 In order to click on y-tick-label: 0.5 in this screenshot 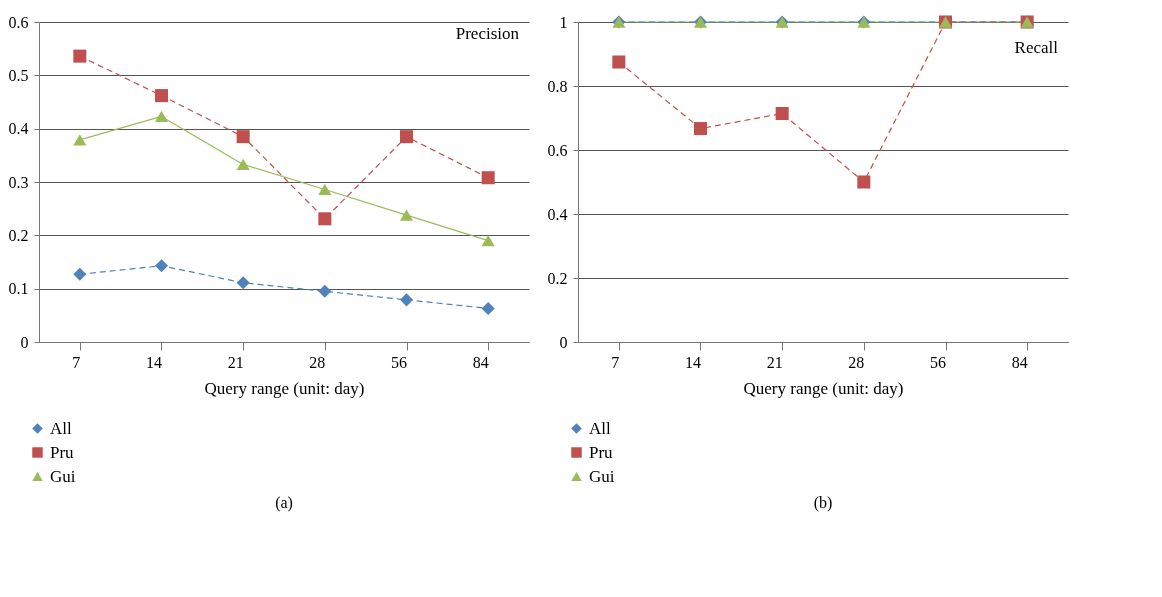, I will do `click(18, 75)`.